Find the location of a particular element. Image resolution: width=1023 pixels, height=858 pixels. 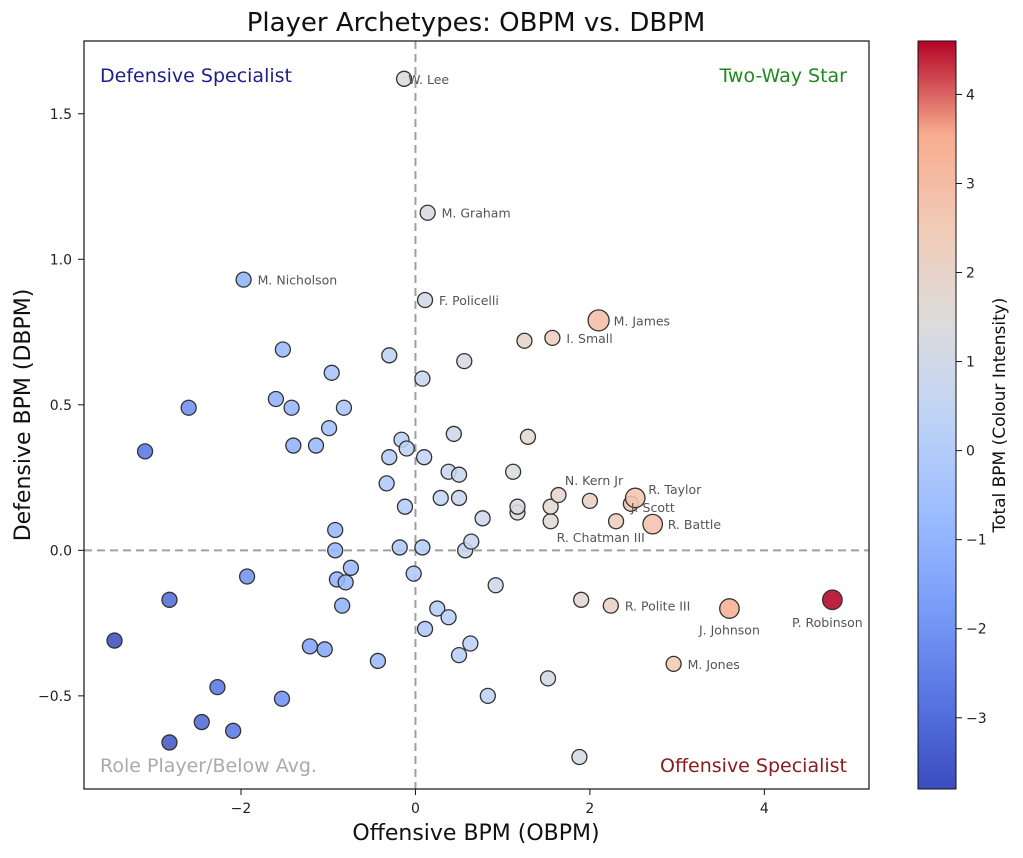

colorbar-tick-label: −1 is located at coordinates (976, 541).